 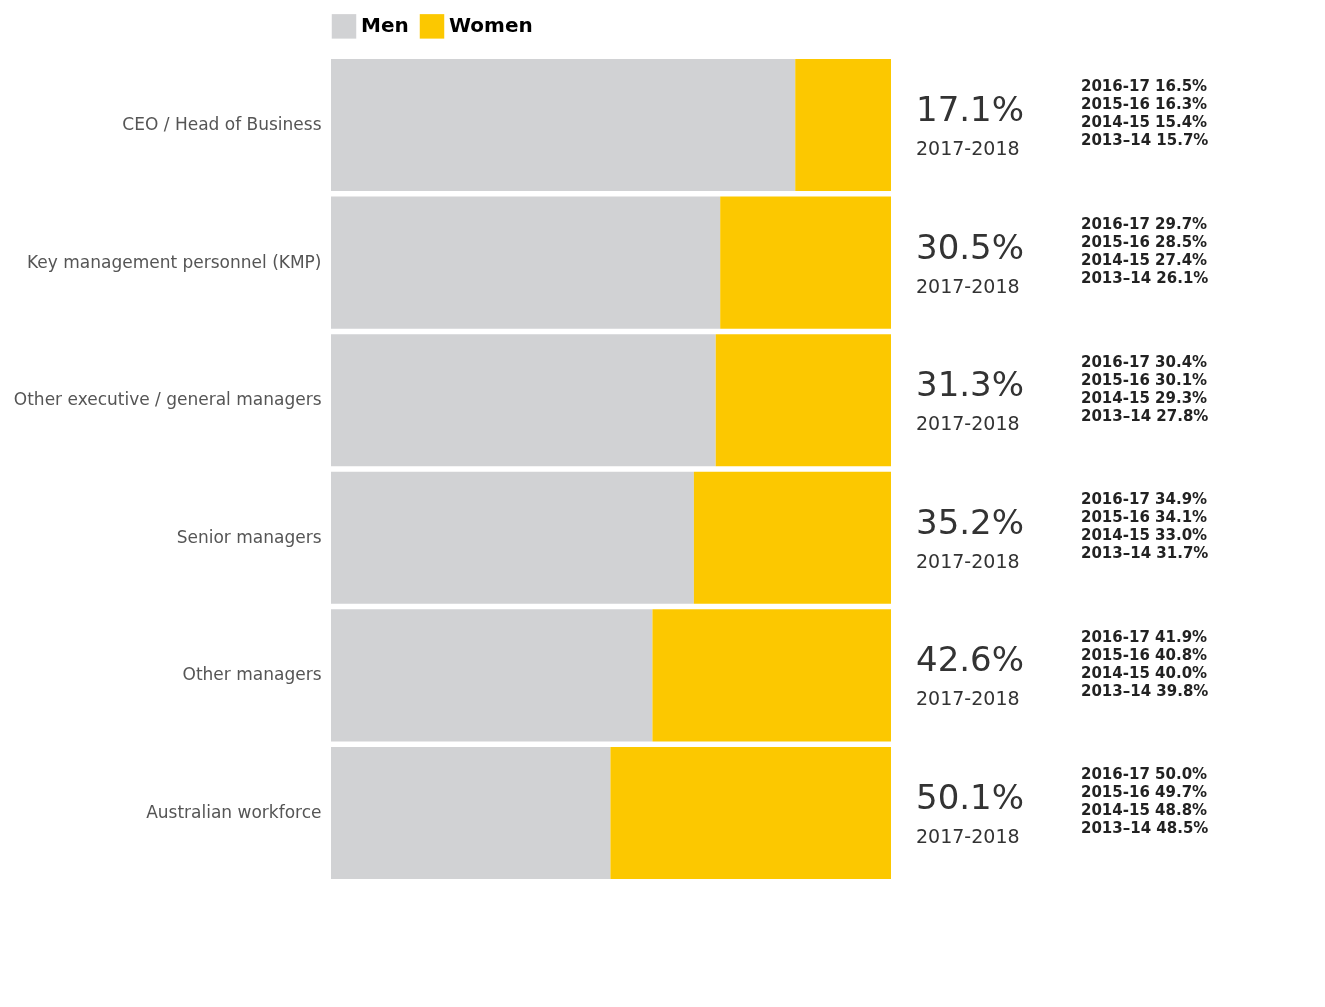 What do you see at coordinates (1145, 828) in the screenshot?
I see `text: 2013–14 48.5%` at bounding box center [1145, 828].